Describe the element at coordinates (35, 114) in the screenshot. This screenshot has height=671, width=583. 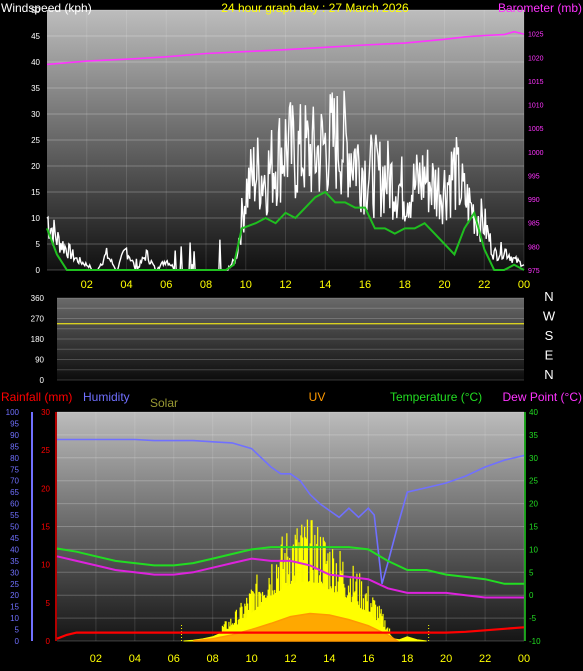
I see `windspeed-tick-label: 30` at that location.